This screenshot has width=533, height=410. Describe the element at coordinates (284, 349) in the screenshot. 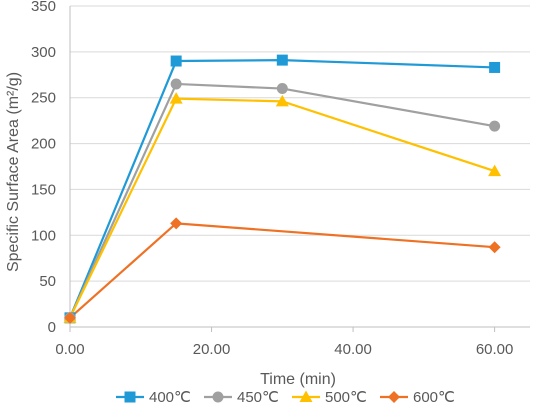

I see `x-tick-labels: 0.00 20.00 40.00 60.00` at that location.